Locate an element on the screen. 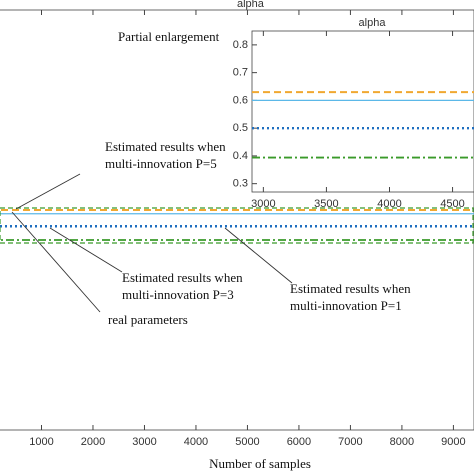 Image resolution: width=474 pixels, height=474 pixels. annotation: multi-innovation P=1 is located at coordinates (346, 305).